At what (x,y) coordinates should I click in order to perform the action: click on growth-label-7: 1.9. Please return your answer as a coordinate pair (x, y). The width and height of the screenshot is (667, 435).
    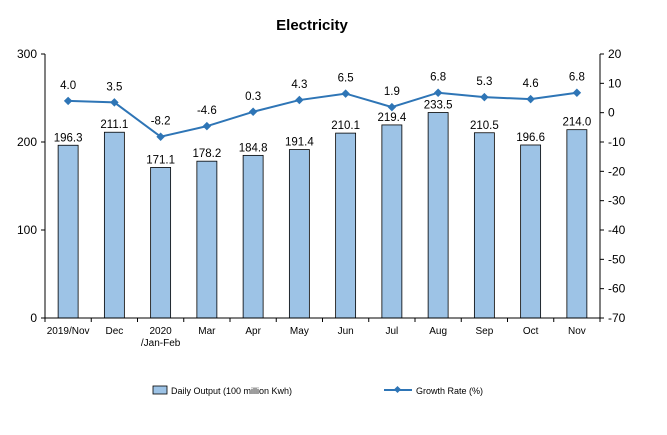
    Looking at the image, I should click on (392, 92).